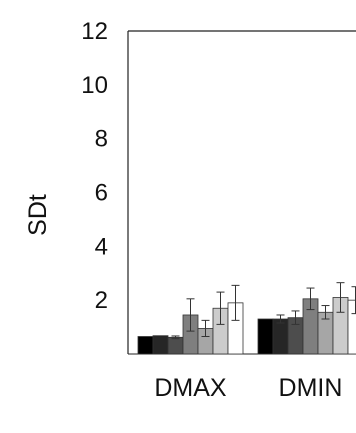  What do you see at coordinates (94, 166) in the screenshot?
I see `y-tick-labels: 2 4 6 8 10 12` at bounding box center [94, 166].